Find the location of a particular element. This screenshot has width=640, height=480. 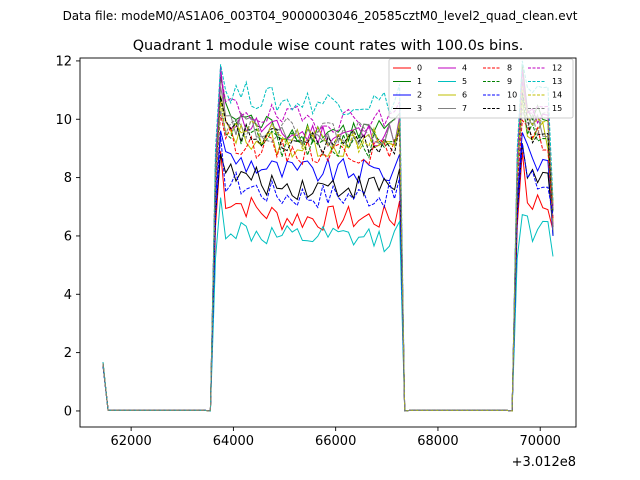

legend-label: 11 is located at coordinates (512, 108).